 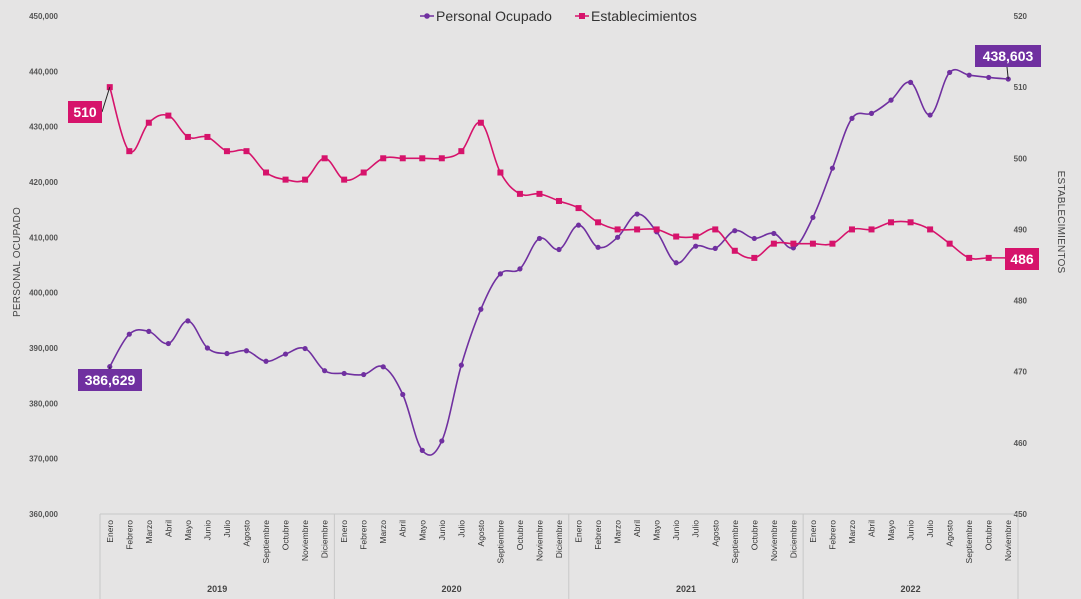 What do you see at coordinates (486, 16) in the screenshot?
I see `legend-item-personal-ocupado: Personal Ocupado` at bounding box center [486, 16].